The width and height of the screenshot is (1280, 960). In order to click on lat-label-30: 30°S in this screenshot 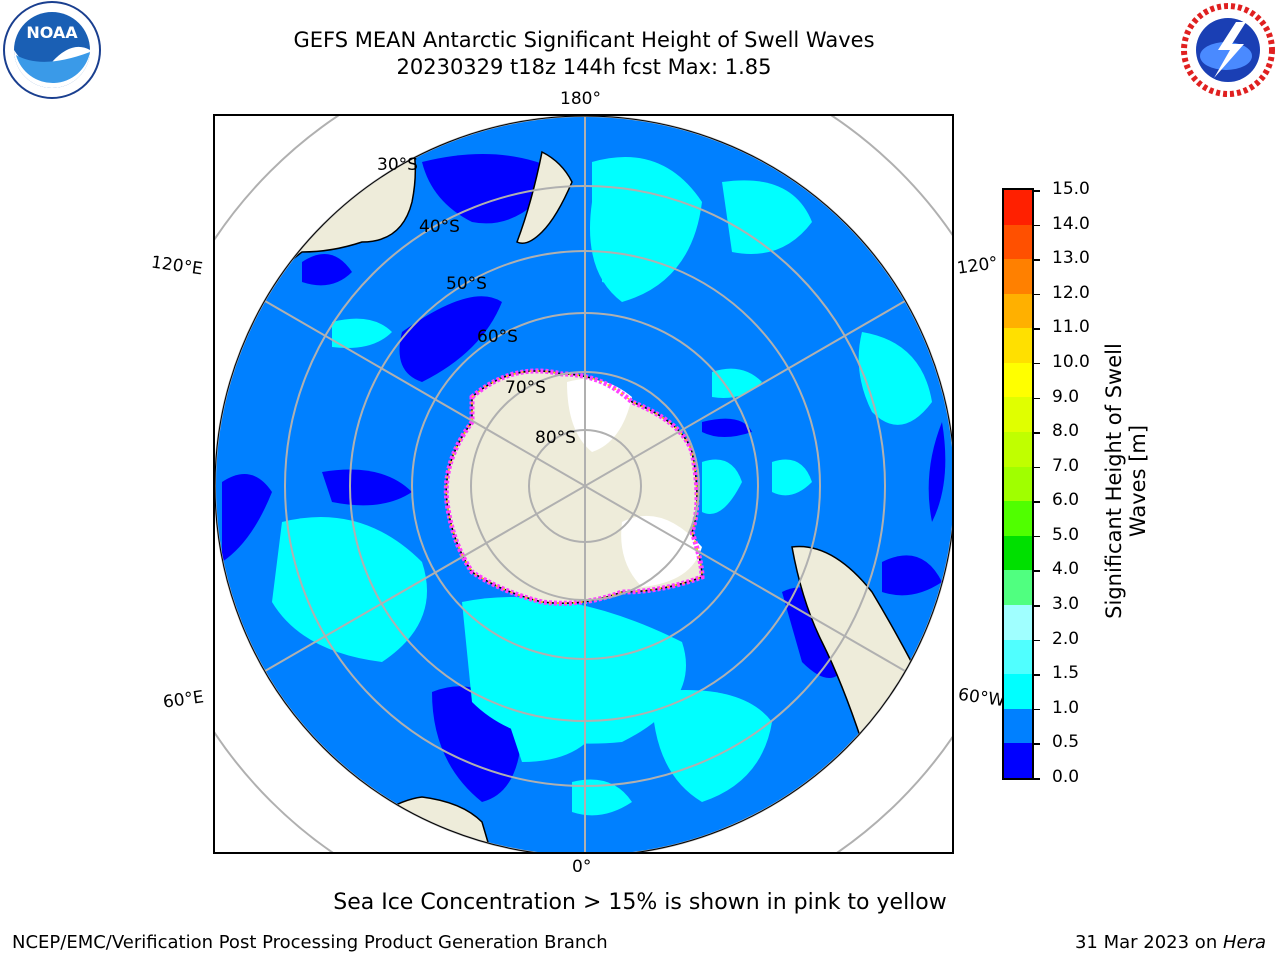, I will do `click(397, 165)`.